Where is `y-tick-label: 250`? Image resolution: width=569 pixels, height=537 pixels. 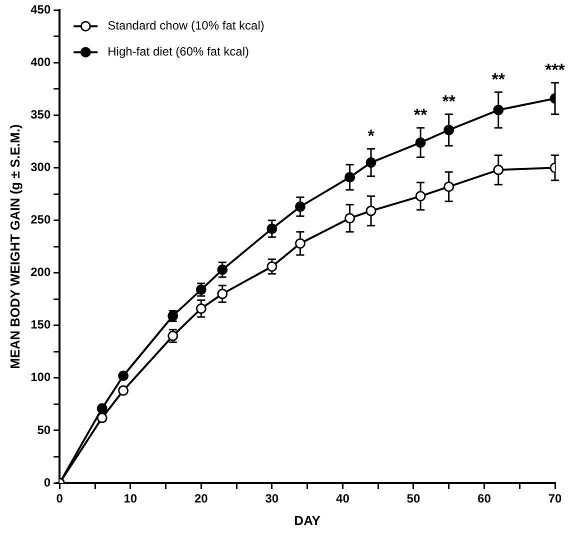 y-tick-label: 250 is located at coordinates (40, 219).